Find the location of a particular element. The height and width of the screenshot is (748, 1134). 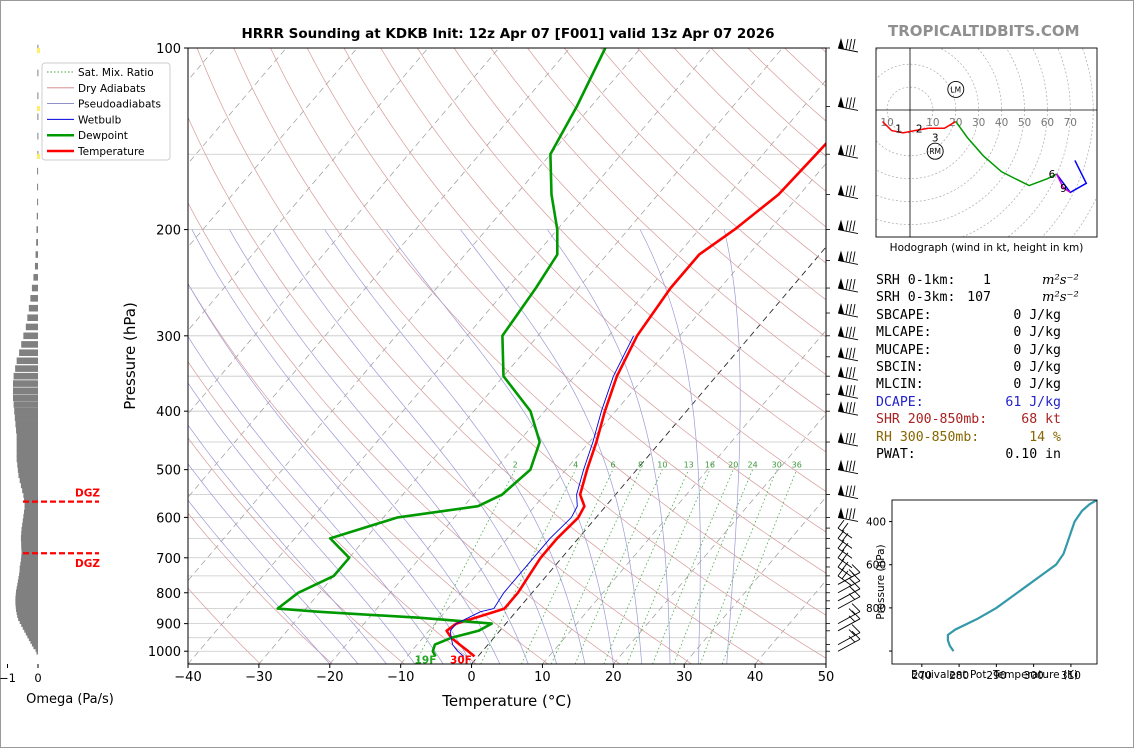

y-tick-label: 200 is located at coordinates (168, 231).